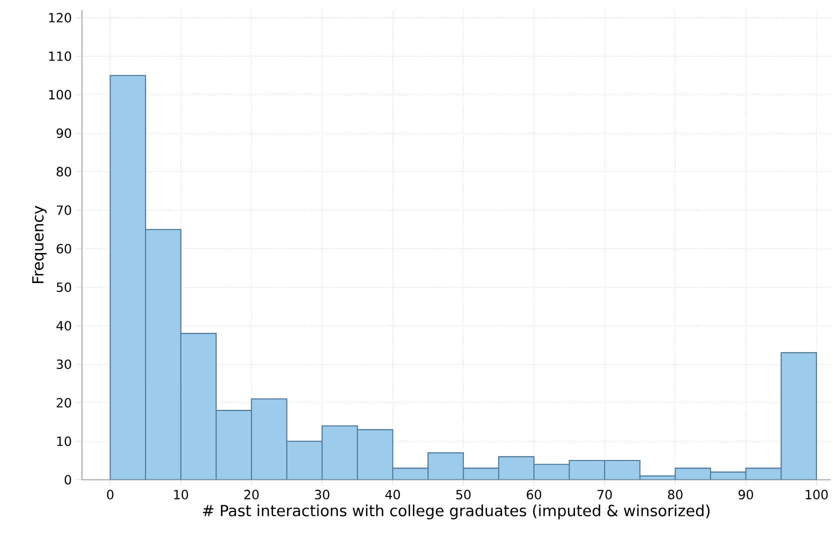 This screenshot has width=833, height=540. I want to click on x-tick-label: 100, so click(817, 495).